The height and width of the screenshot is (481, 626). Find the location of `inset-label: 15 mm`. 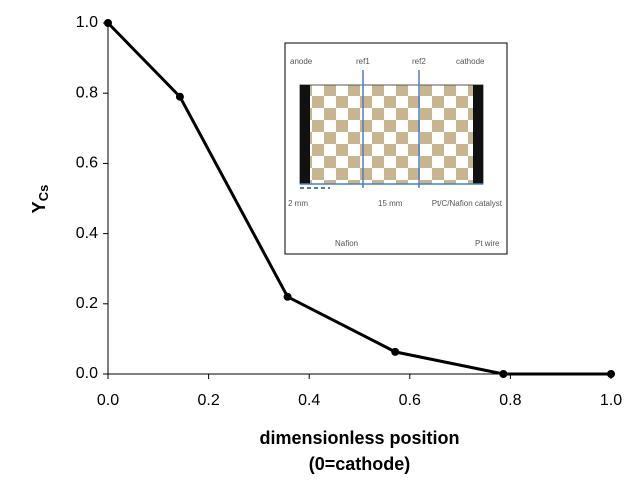

inset-label: 15 mm is located at coordinates (390, 203).